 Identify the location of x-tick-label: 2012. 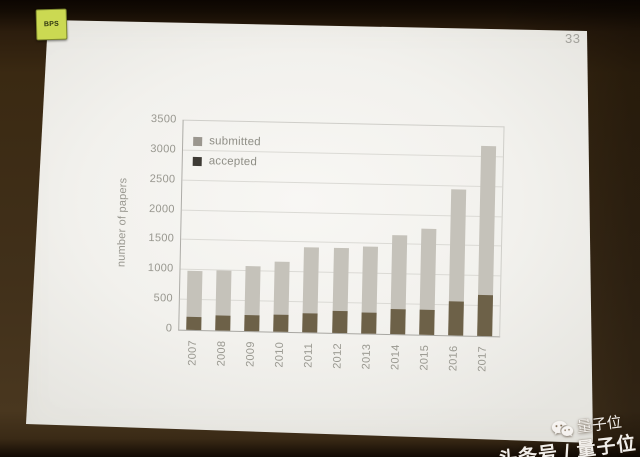
(337, 356).